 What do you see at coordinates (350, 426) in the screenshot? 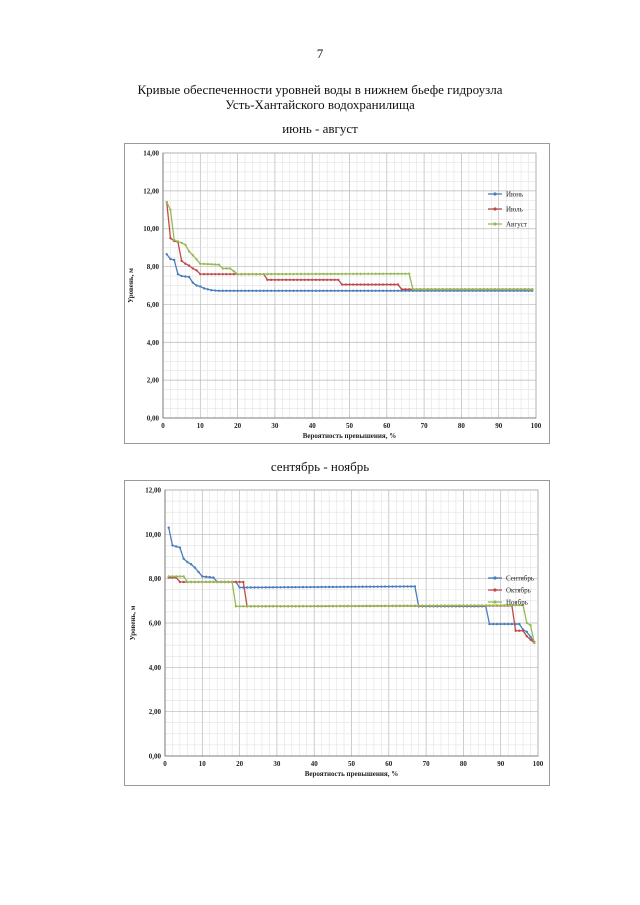
I see `x-tick-label: 50` at bounding box center [350, 426].